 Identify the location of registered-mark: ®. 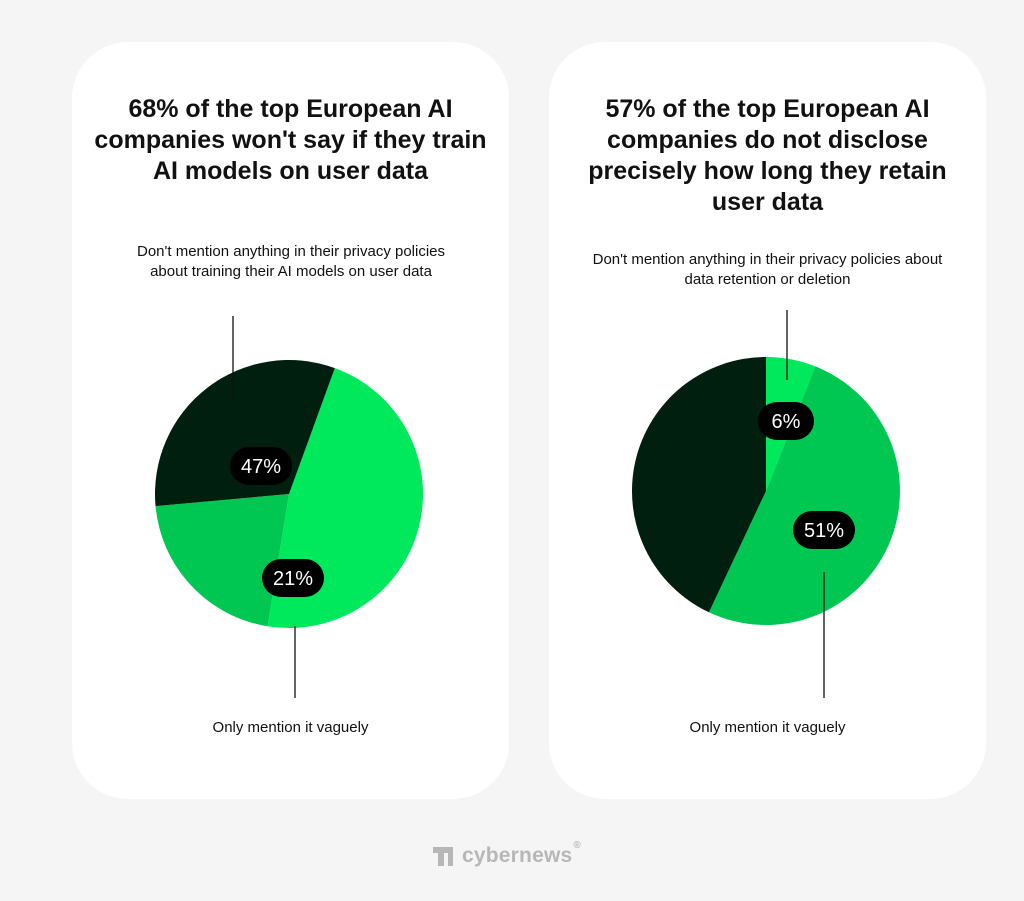
(577, 845).